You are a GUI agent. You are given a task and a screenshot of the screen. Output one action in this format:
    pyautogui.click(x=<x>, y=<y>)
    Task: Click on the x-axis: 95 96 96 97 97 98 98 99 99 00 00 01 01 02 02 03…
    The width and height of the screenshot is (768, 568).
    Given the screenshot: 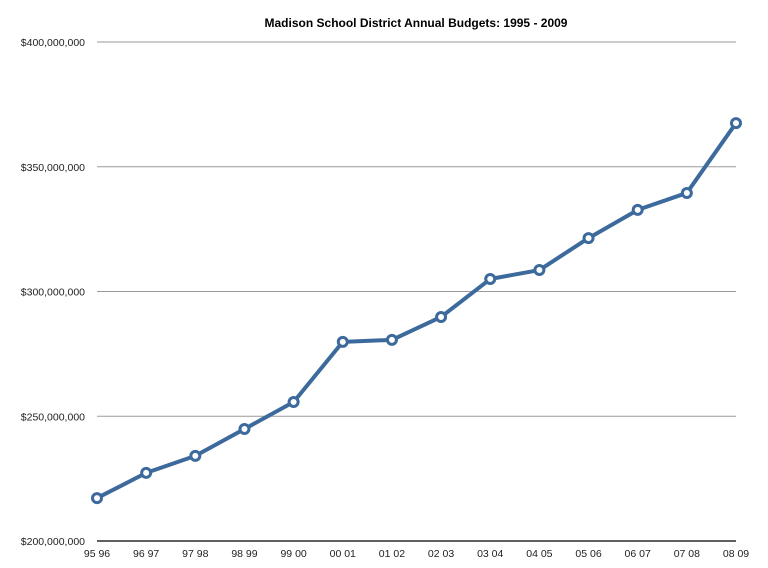 What is the action you would take?
    pyautogui.click(x=416, y=554)
    